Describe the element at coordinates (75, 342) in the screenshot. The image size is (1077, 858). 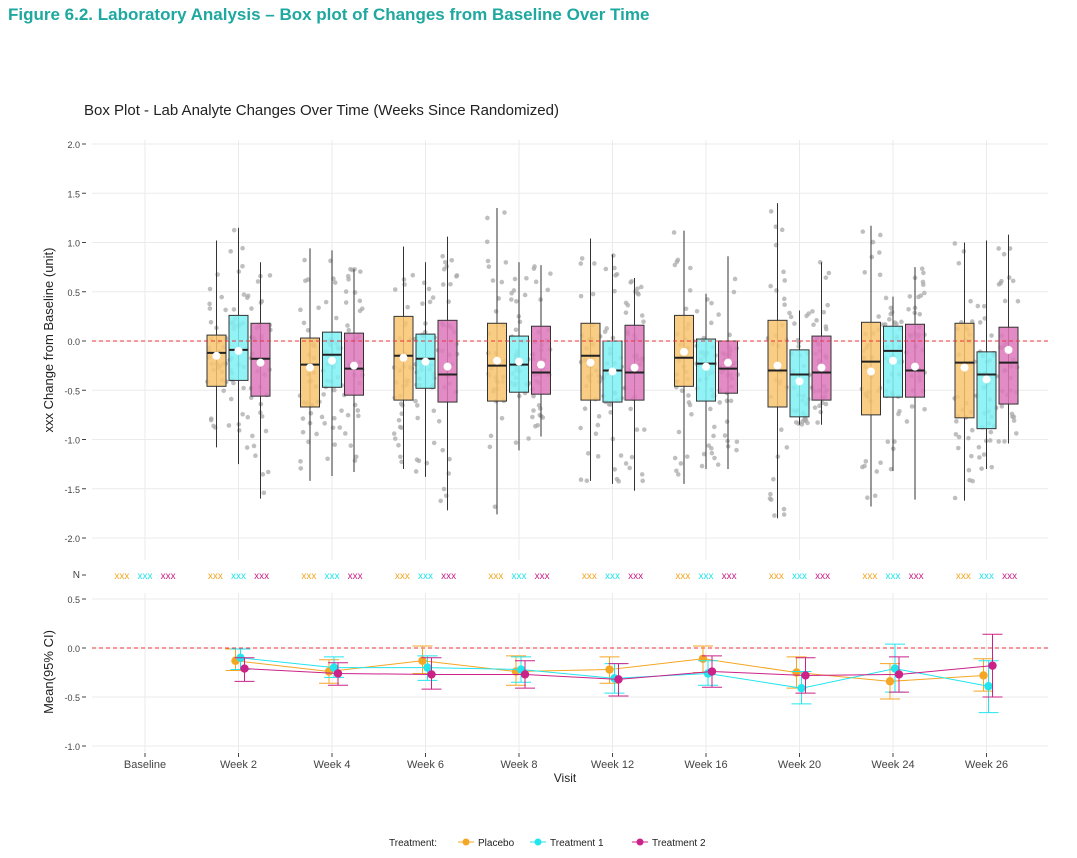
I see `box-plot-y-axis: 2.0 1.5 1.0 0.5 0.0 -0.5 -1.0 -1.5 -2.0` at that location.